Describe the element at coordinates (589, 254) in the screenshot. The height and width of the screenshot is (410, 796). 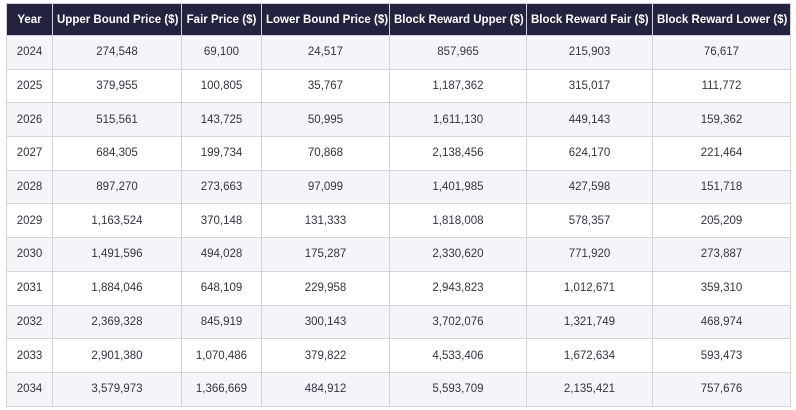
I see `cell-block-reward-fair: 771,920` at that location.